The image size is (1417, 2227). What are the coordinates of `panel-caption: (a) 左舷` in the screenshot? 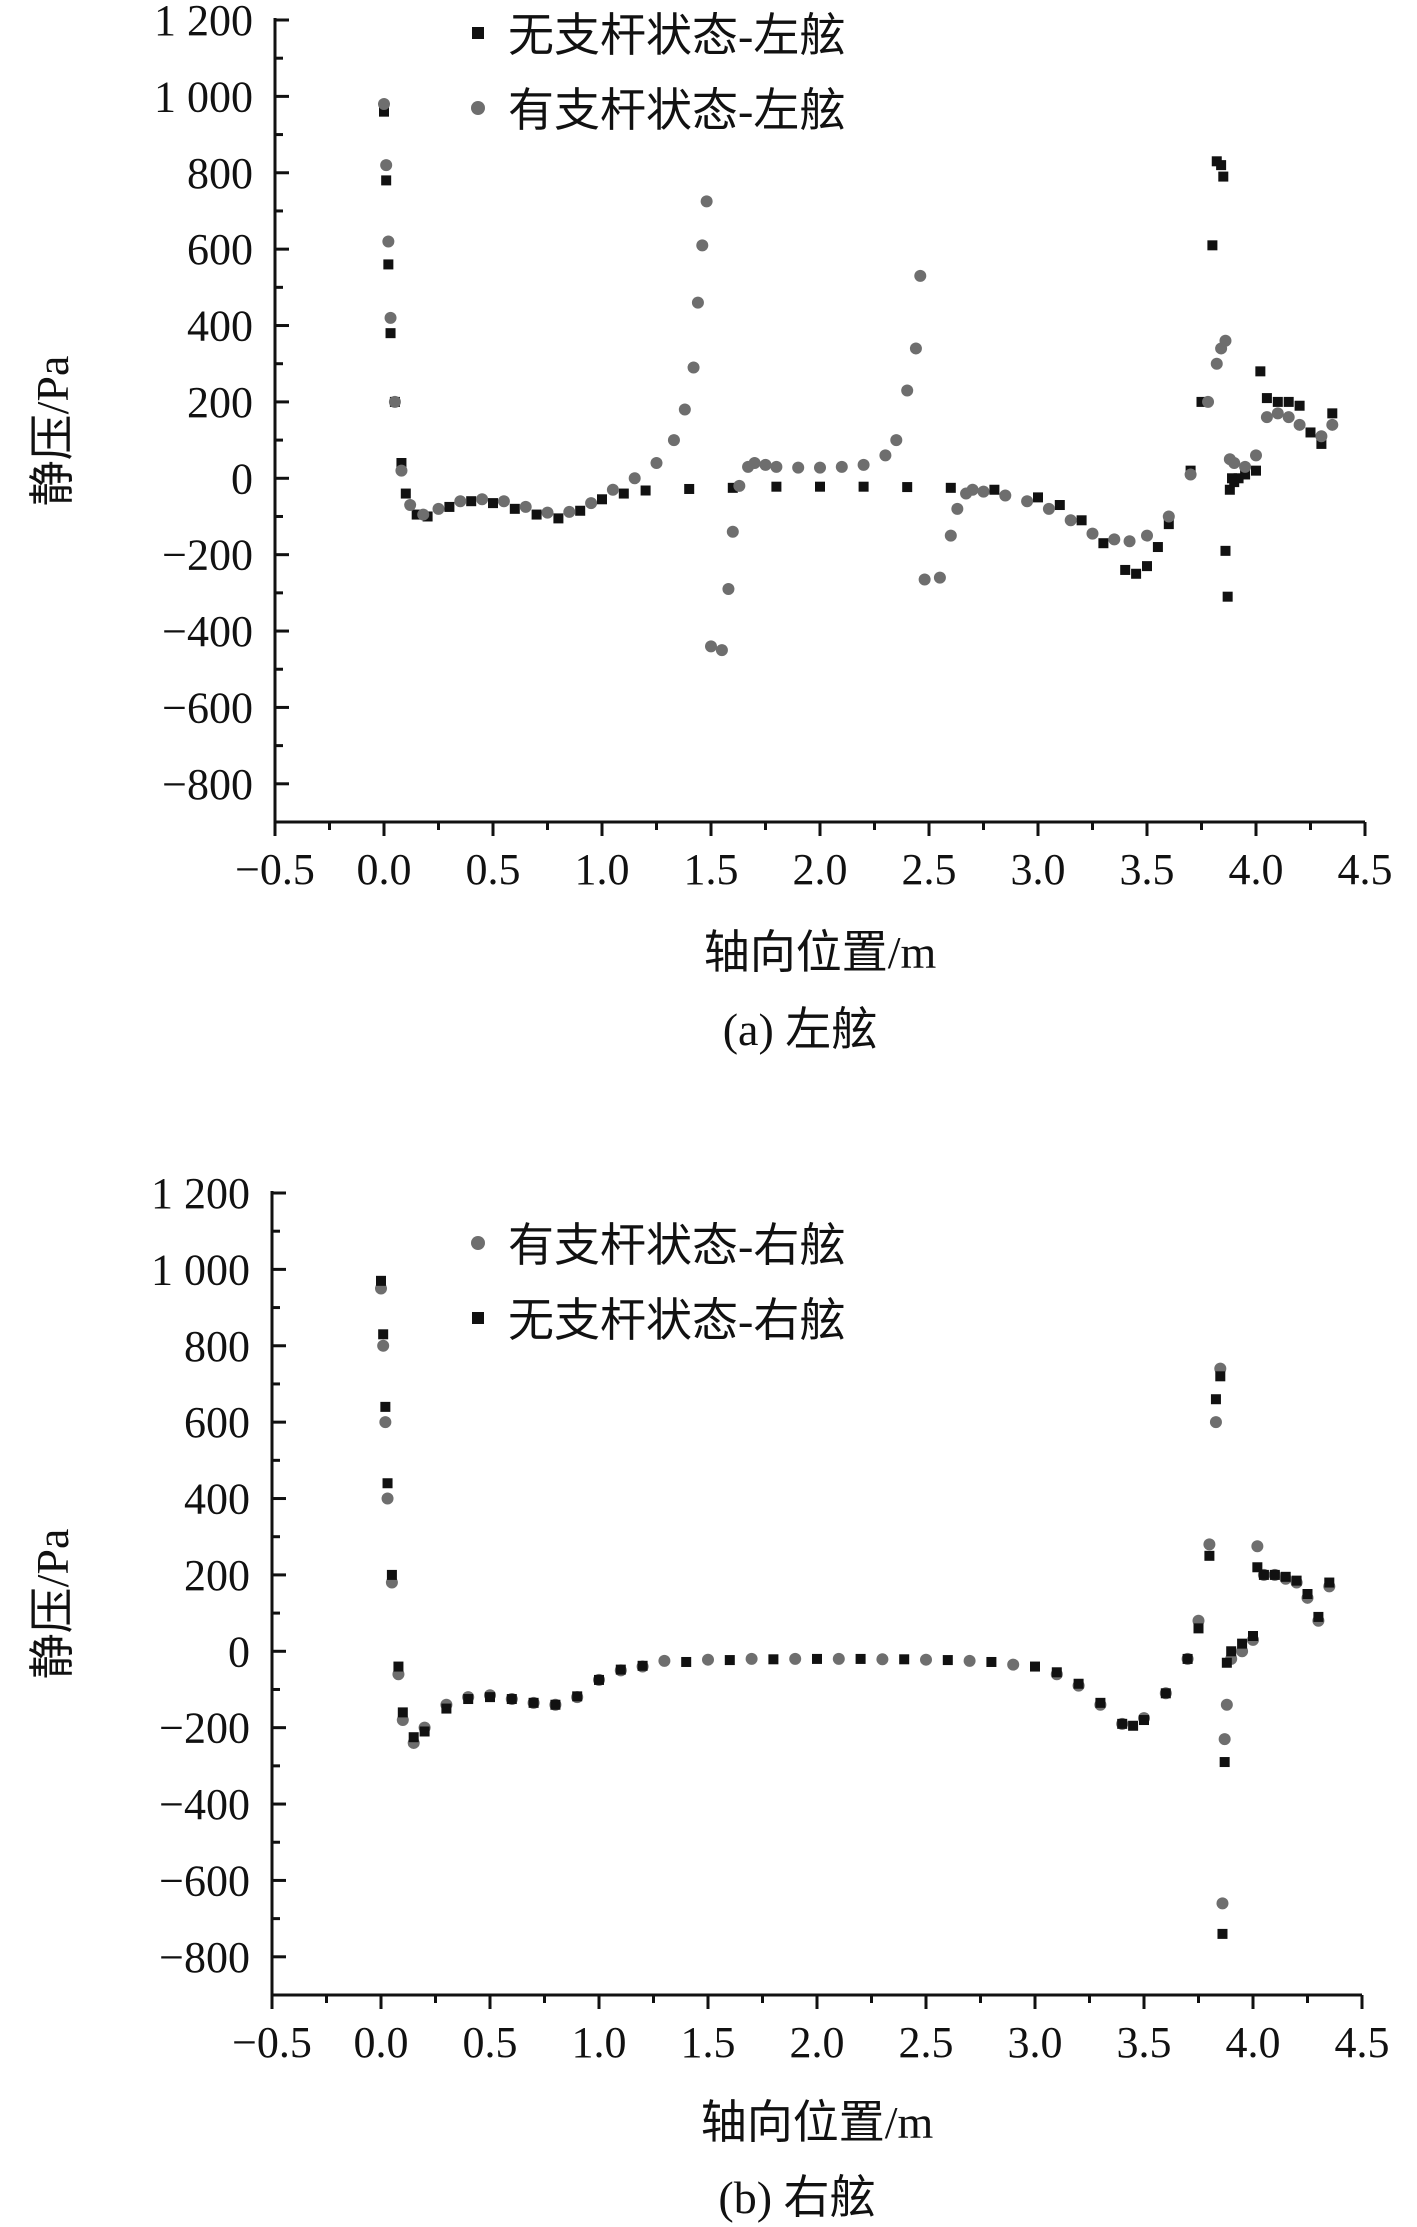 It's located at (800, 1029).